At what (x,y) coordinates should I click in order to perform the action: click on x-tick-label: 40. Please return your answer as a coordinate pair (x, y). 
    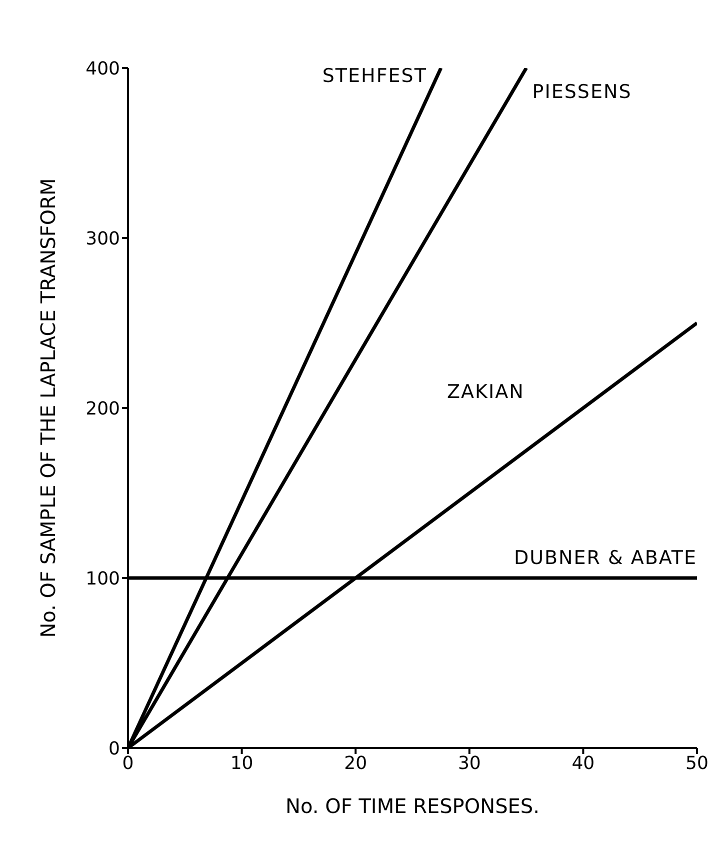
    Looking at the image, I should click on (583, 763).